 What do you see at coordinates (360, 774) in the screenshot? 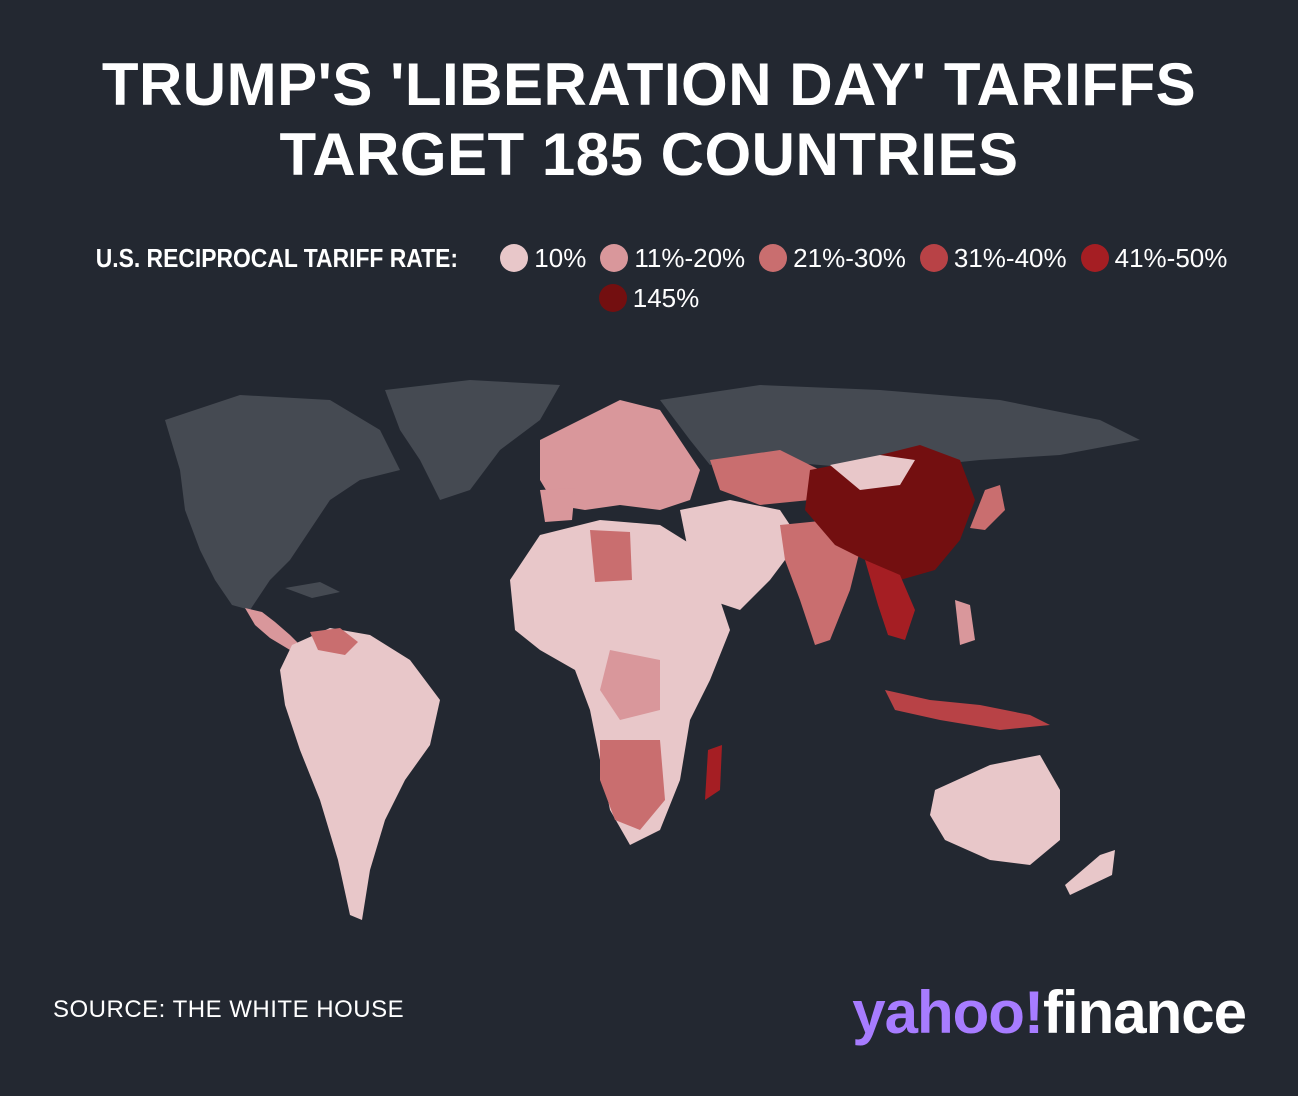
I see `south-america` at bounding box center [360, 774].